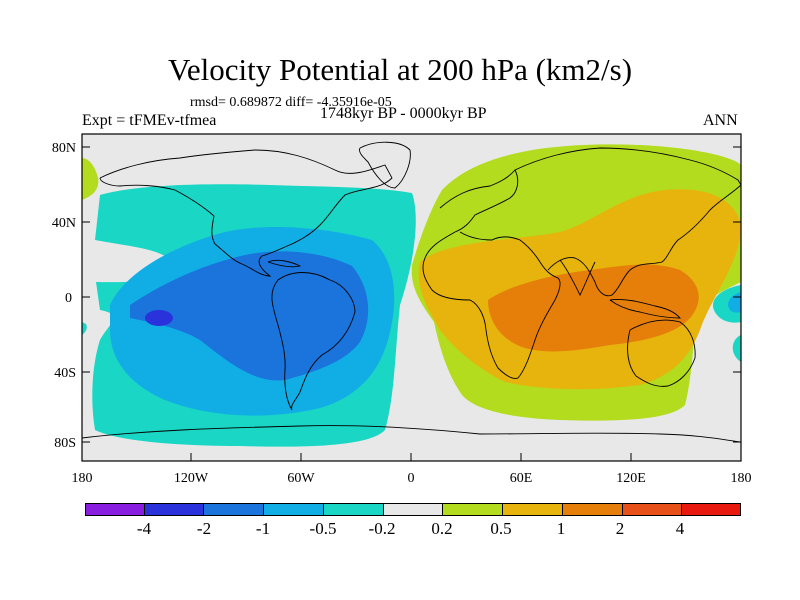 This screenshot has width=800, height=600. I want to click on contour-west-p02, so click(90, 179).